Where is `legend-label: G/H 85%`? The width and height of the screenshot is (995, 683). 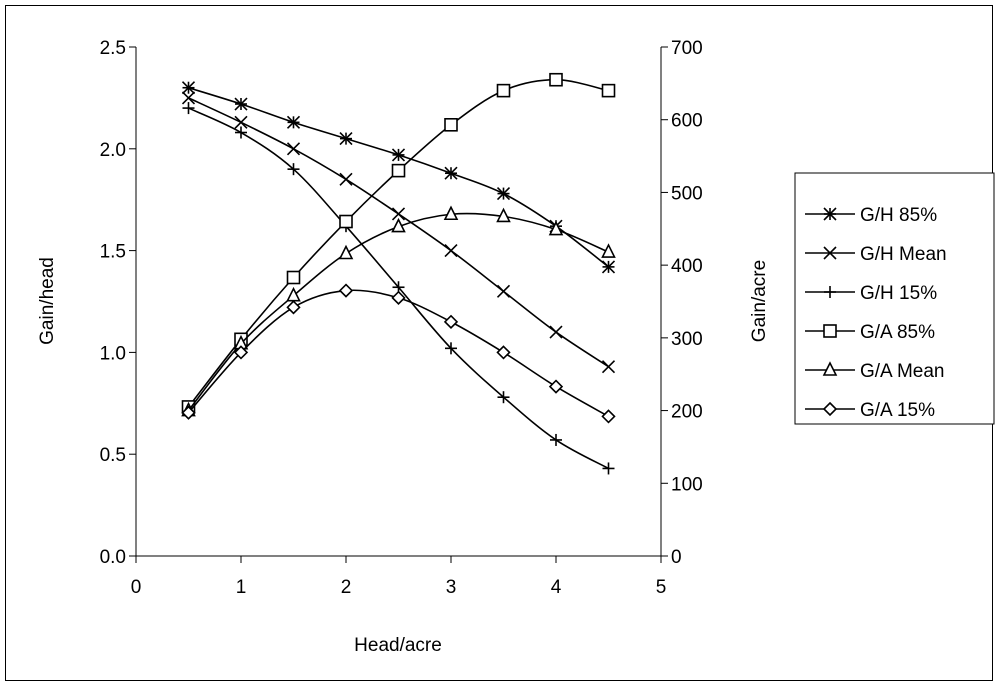 legend-label: G/H 85% is located at coordinates (898, 215).